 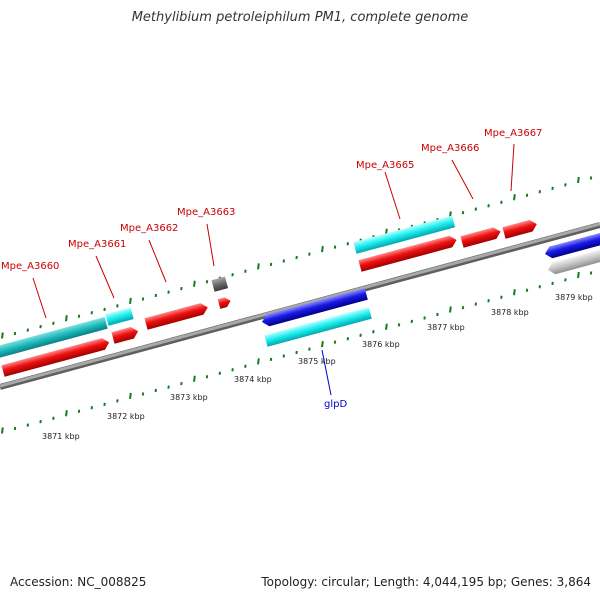 I want to click on gene-label-mpe-a3666: Mpe_A3666, so click(x=450, y=148).